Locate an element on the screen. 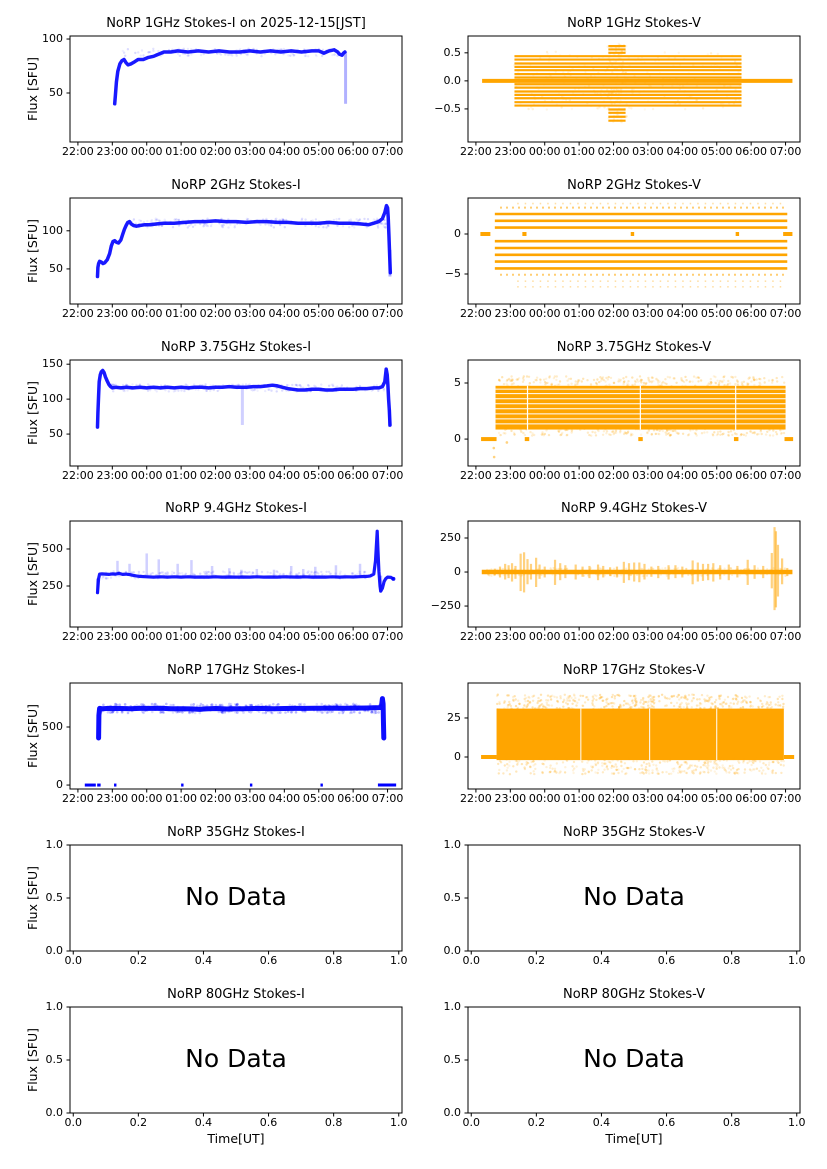 This screenshot has height=1169, width=827. x-tick-label: 05:00 is located at coordinates (716, 798).